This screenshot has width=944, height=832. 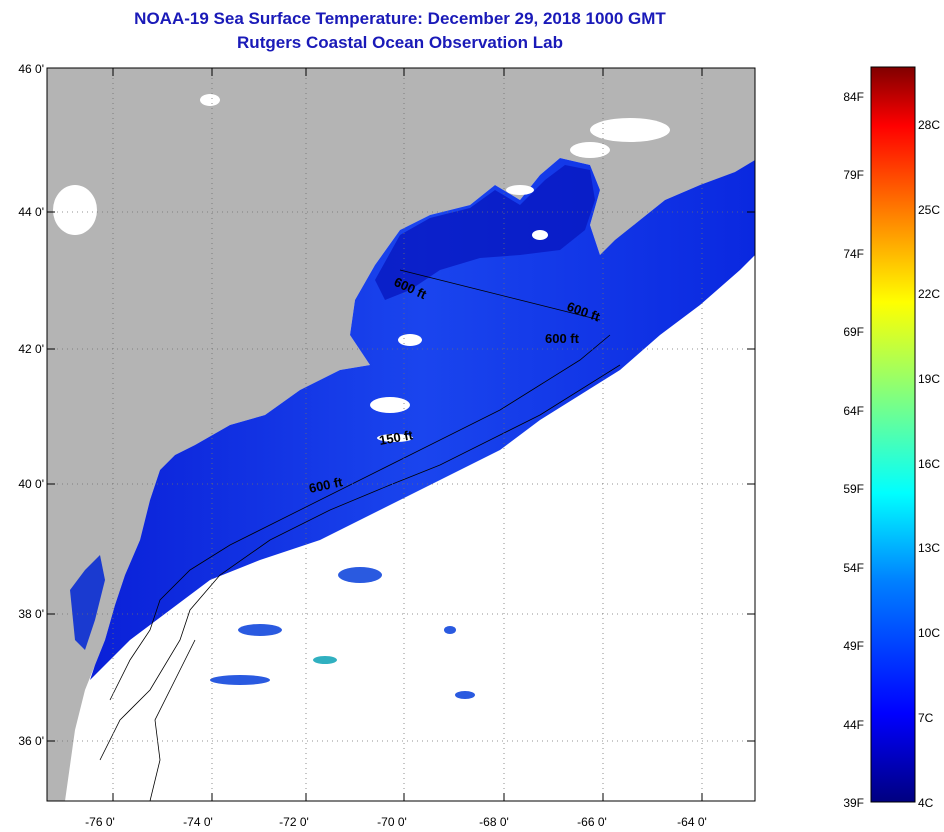 What do you see at coordinates (853, 411) in the screenshot?
I see `colorbar-f-label: 64F` at bounding box center [853, 411].